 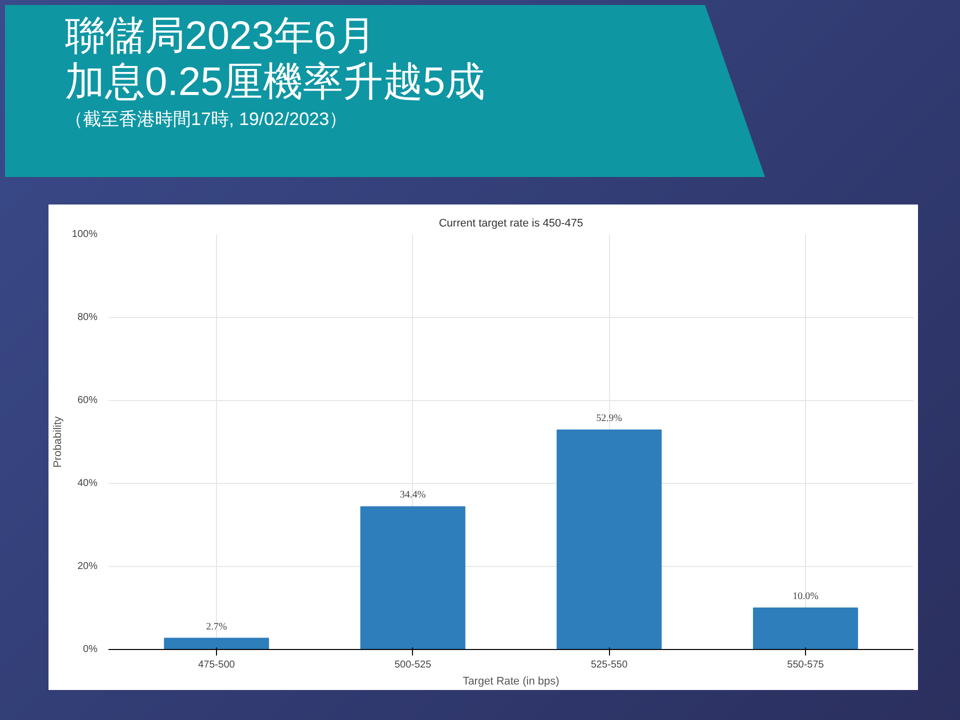 What do you see at coordinates (805, 596) in the screenshot?
I see `data-label: 10.0%` at bounding box center [805, 596].